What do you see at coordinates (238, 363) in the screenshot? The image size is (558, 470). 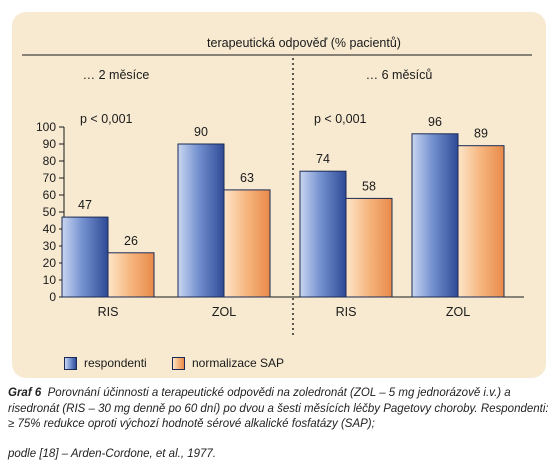 I see `legend-label-normalizace: normalizace SAP` at bounding box center [238, 363].